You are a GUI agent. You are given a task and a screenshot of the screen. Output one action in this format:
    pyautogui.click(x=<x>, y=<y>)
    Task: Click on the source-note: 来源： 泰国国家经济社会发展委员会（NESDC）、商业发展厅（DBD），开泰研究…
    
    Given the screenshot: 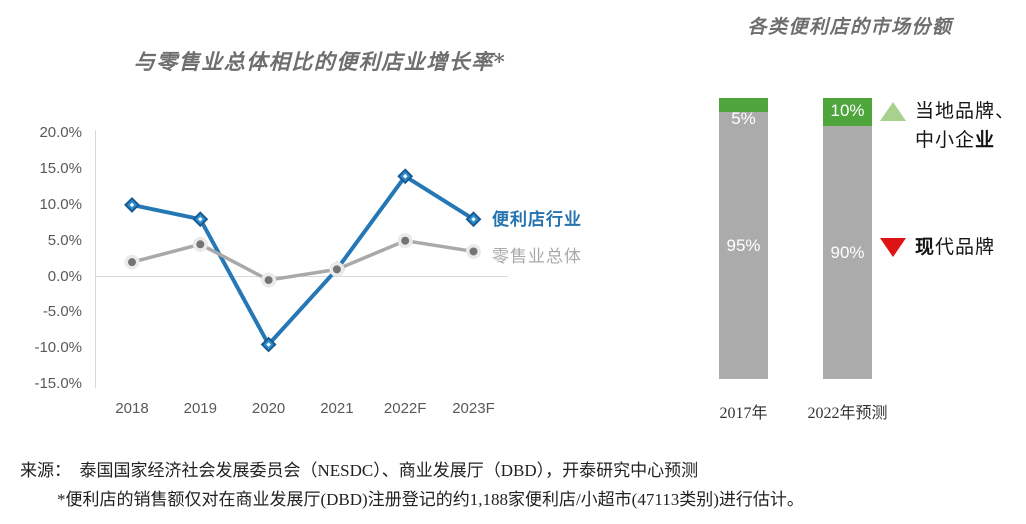 What is the action you would take?
    pyautogui.click(x=359, y=470)
    